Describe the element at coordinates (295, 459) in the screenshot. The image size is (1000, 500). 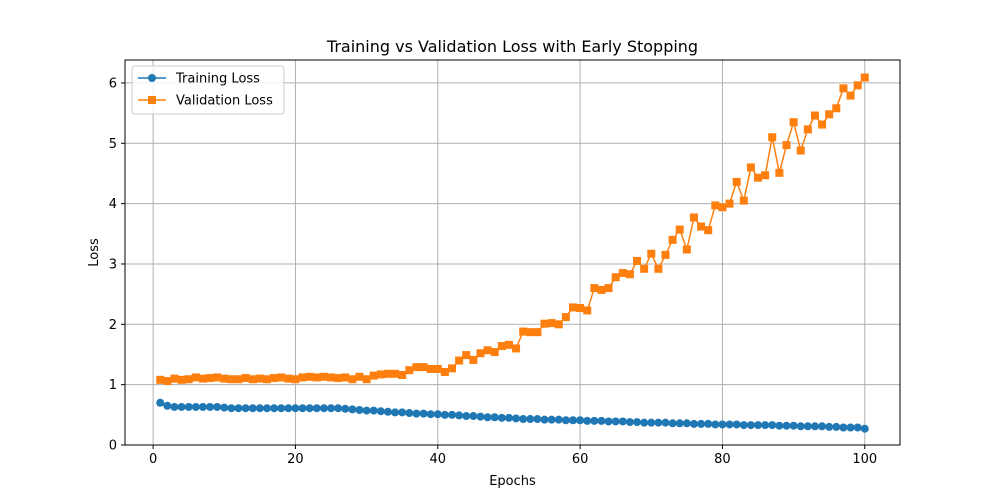
I see `x-tick-label: 20` at that location.